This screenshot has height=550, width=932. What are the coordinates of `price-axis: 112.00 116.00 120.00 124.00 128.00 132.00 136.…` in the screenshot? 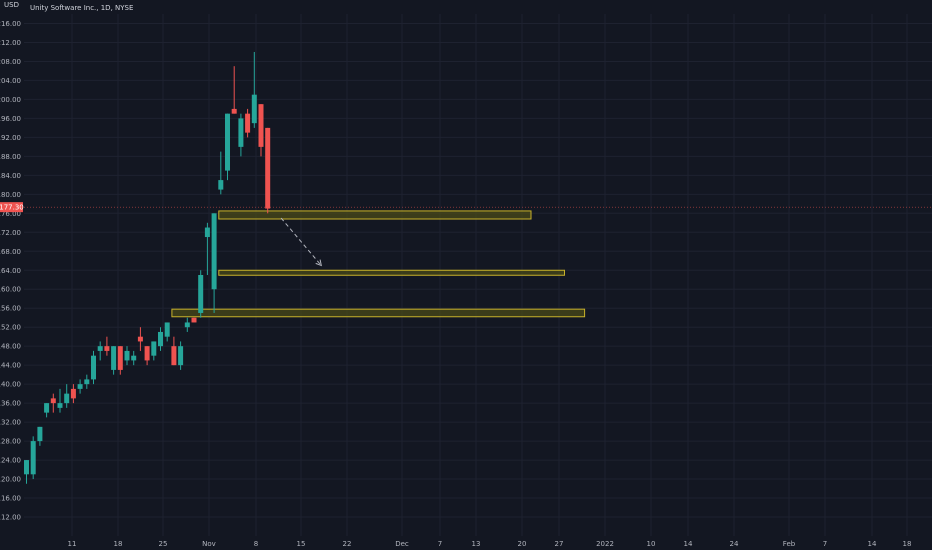 It's located at (10, 271).